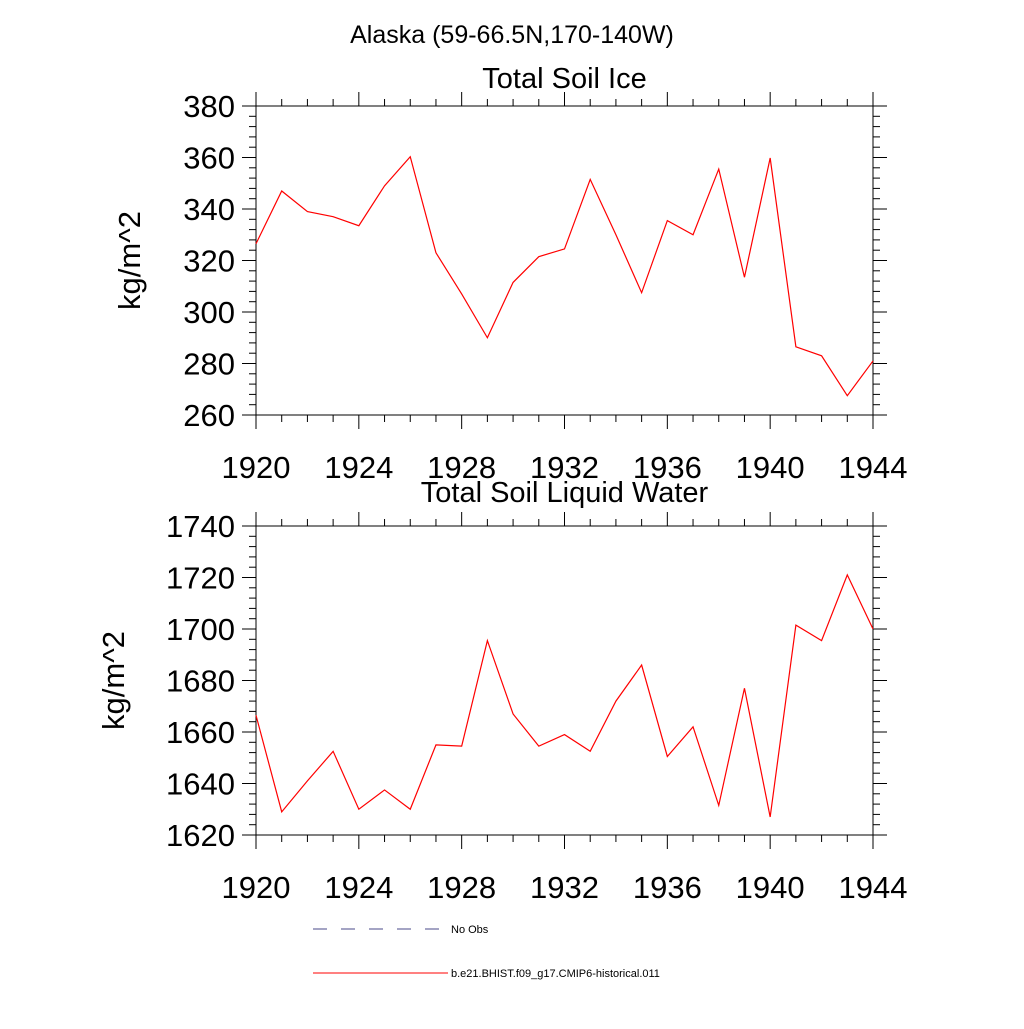 This screenshot has height=1029, width=1024. I want to click on y-tick-label: 1680, so click(200, 681).